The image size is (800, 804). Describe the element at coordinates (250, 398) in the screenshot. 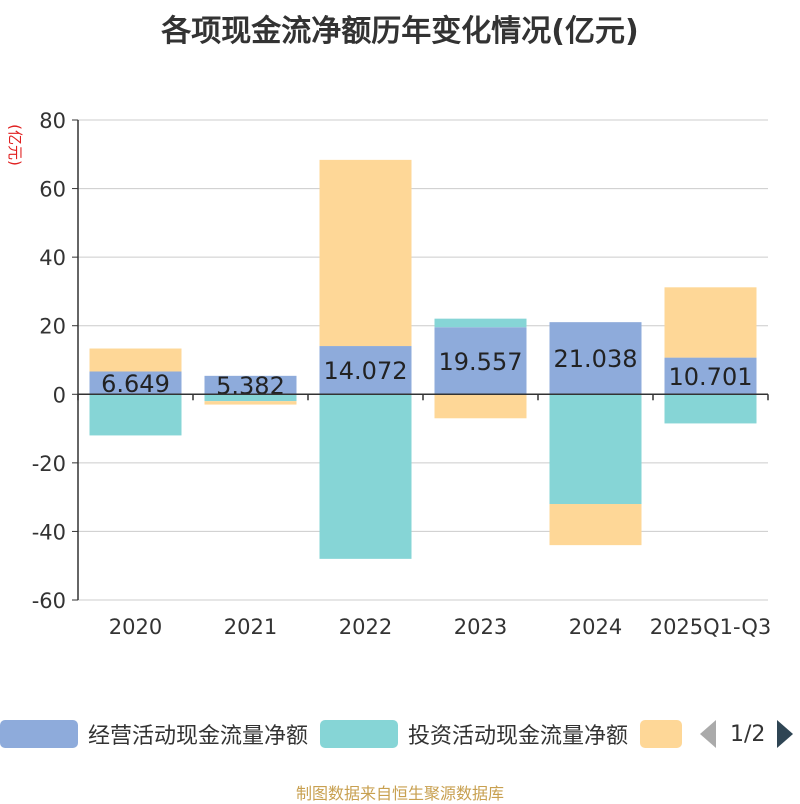

I see `bar-series1-2021` at that location.